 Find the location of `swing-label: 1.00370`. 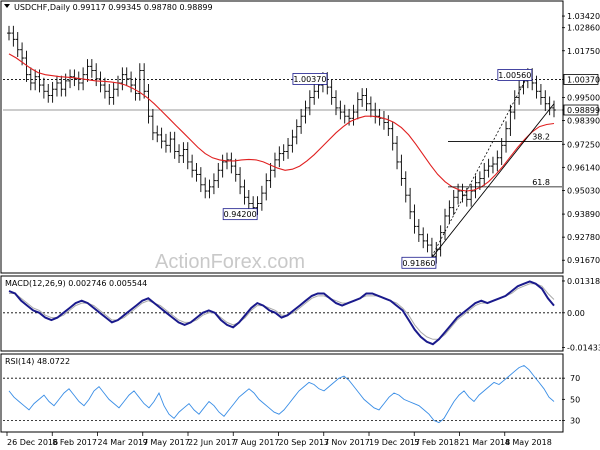

swing-label: 1.00370 is located at coordinates (309, 79).